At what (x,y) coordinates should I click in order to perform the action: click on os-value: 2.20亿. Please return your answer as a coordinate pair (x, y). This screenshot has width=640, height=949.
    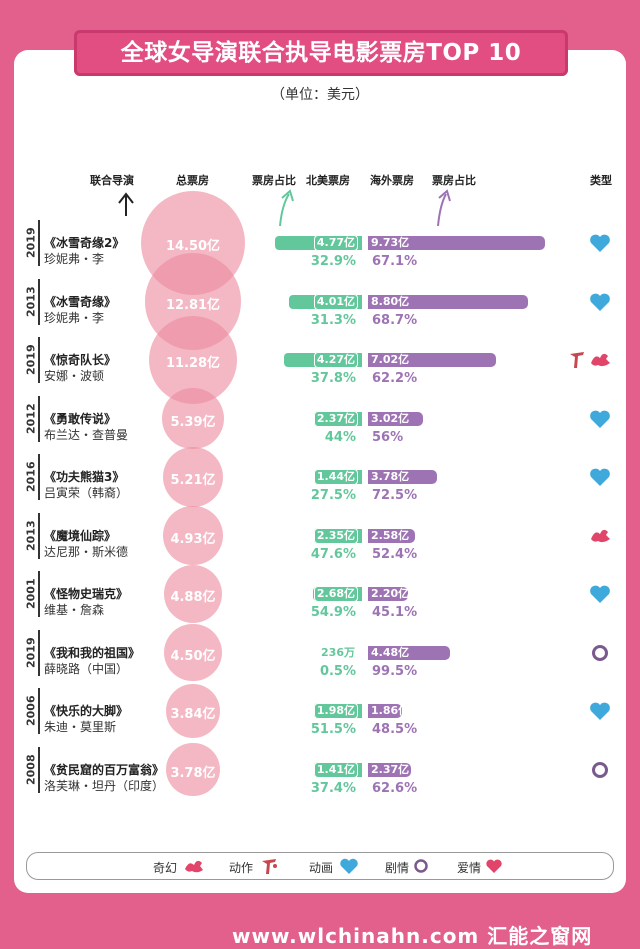
    Looking at the image, I should click on (390, 593).